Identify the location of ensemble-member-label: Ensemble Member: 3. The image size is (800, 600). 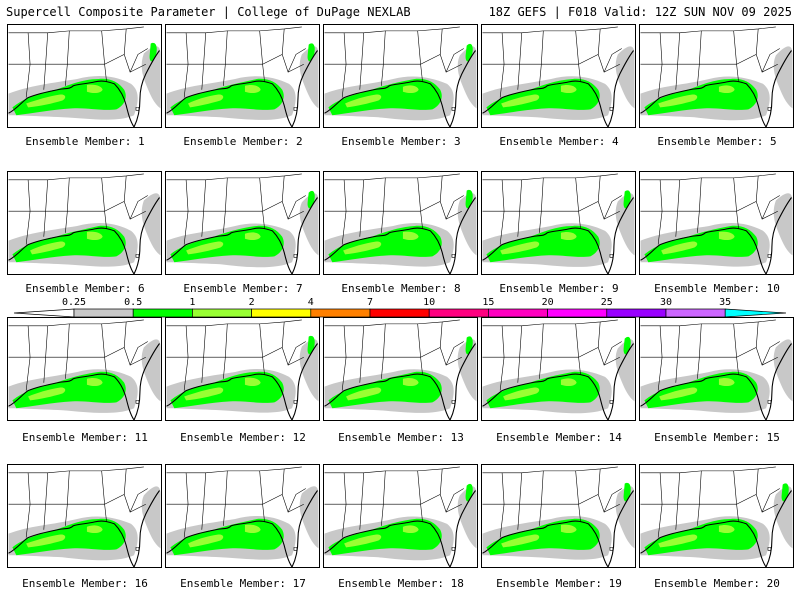
(401, 141).